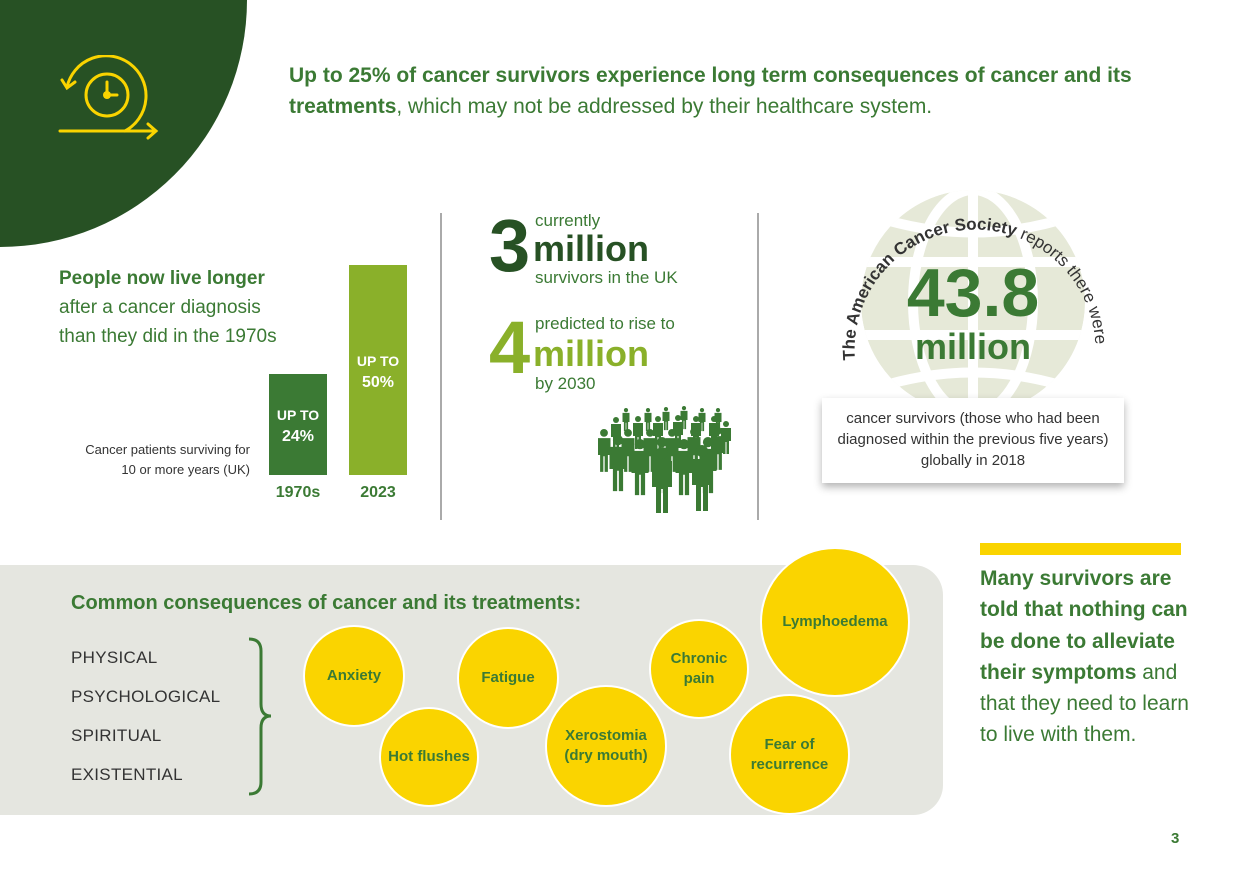 Image resolution: width=1240 pixels, height=874 pixels. Describe the element at coordinates (167, 449) in the screenshot. I see `caption-line1: Cancer patients surviving for` at that location.